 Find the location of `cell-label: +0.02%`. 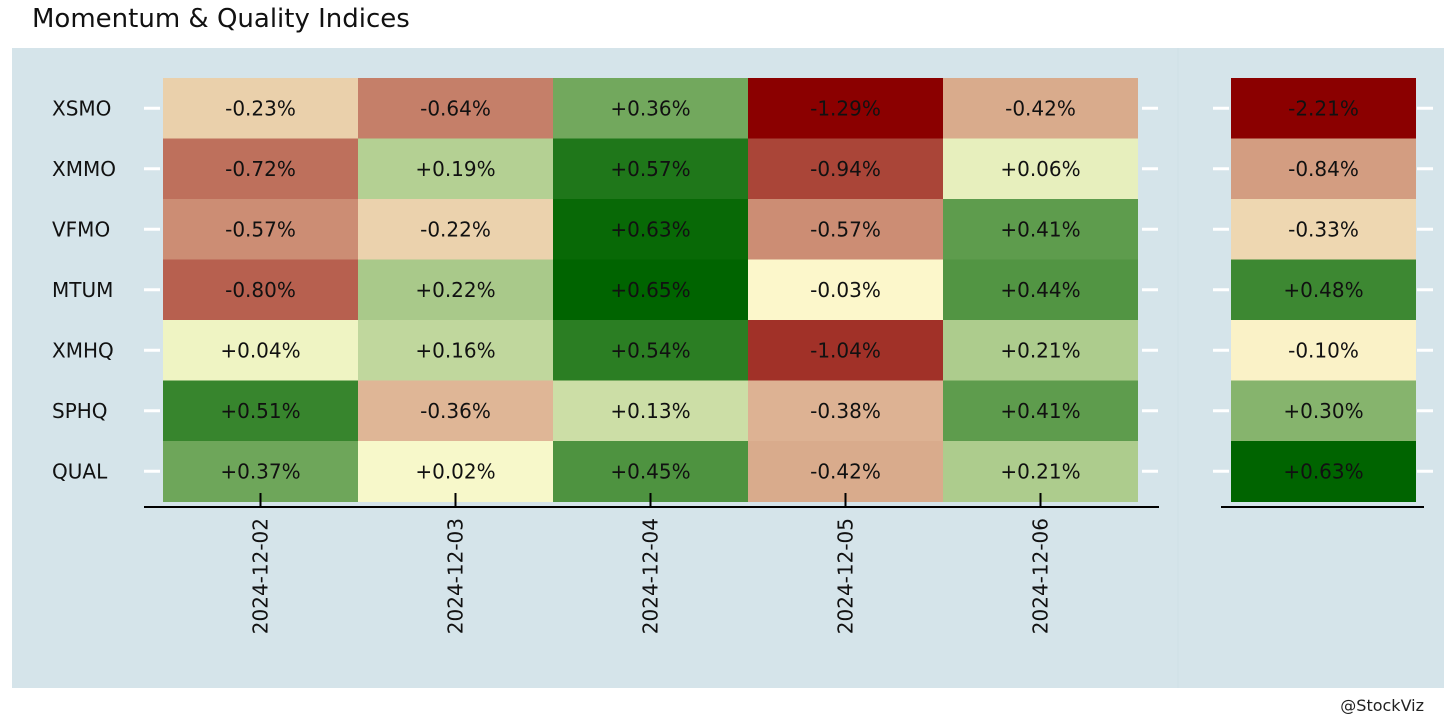

cell-label: +0.02% is located at coordinates (455, 471).